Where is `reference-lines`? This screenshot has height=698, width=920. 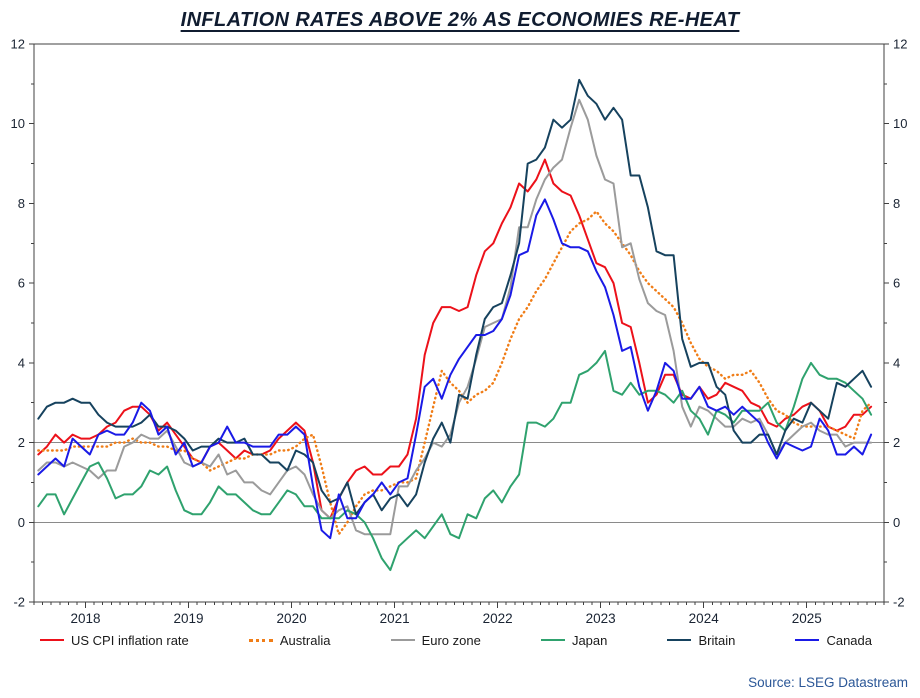
reference-lines is located at coordinates (459, 482).